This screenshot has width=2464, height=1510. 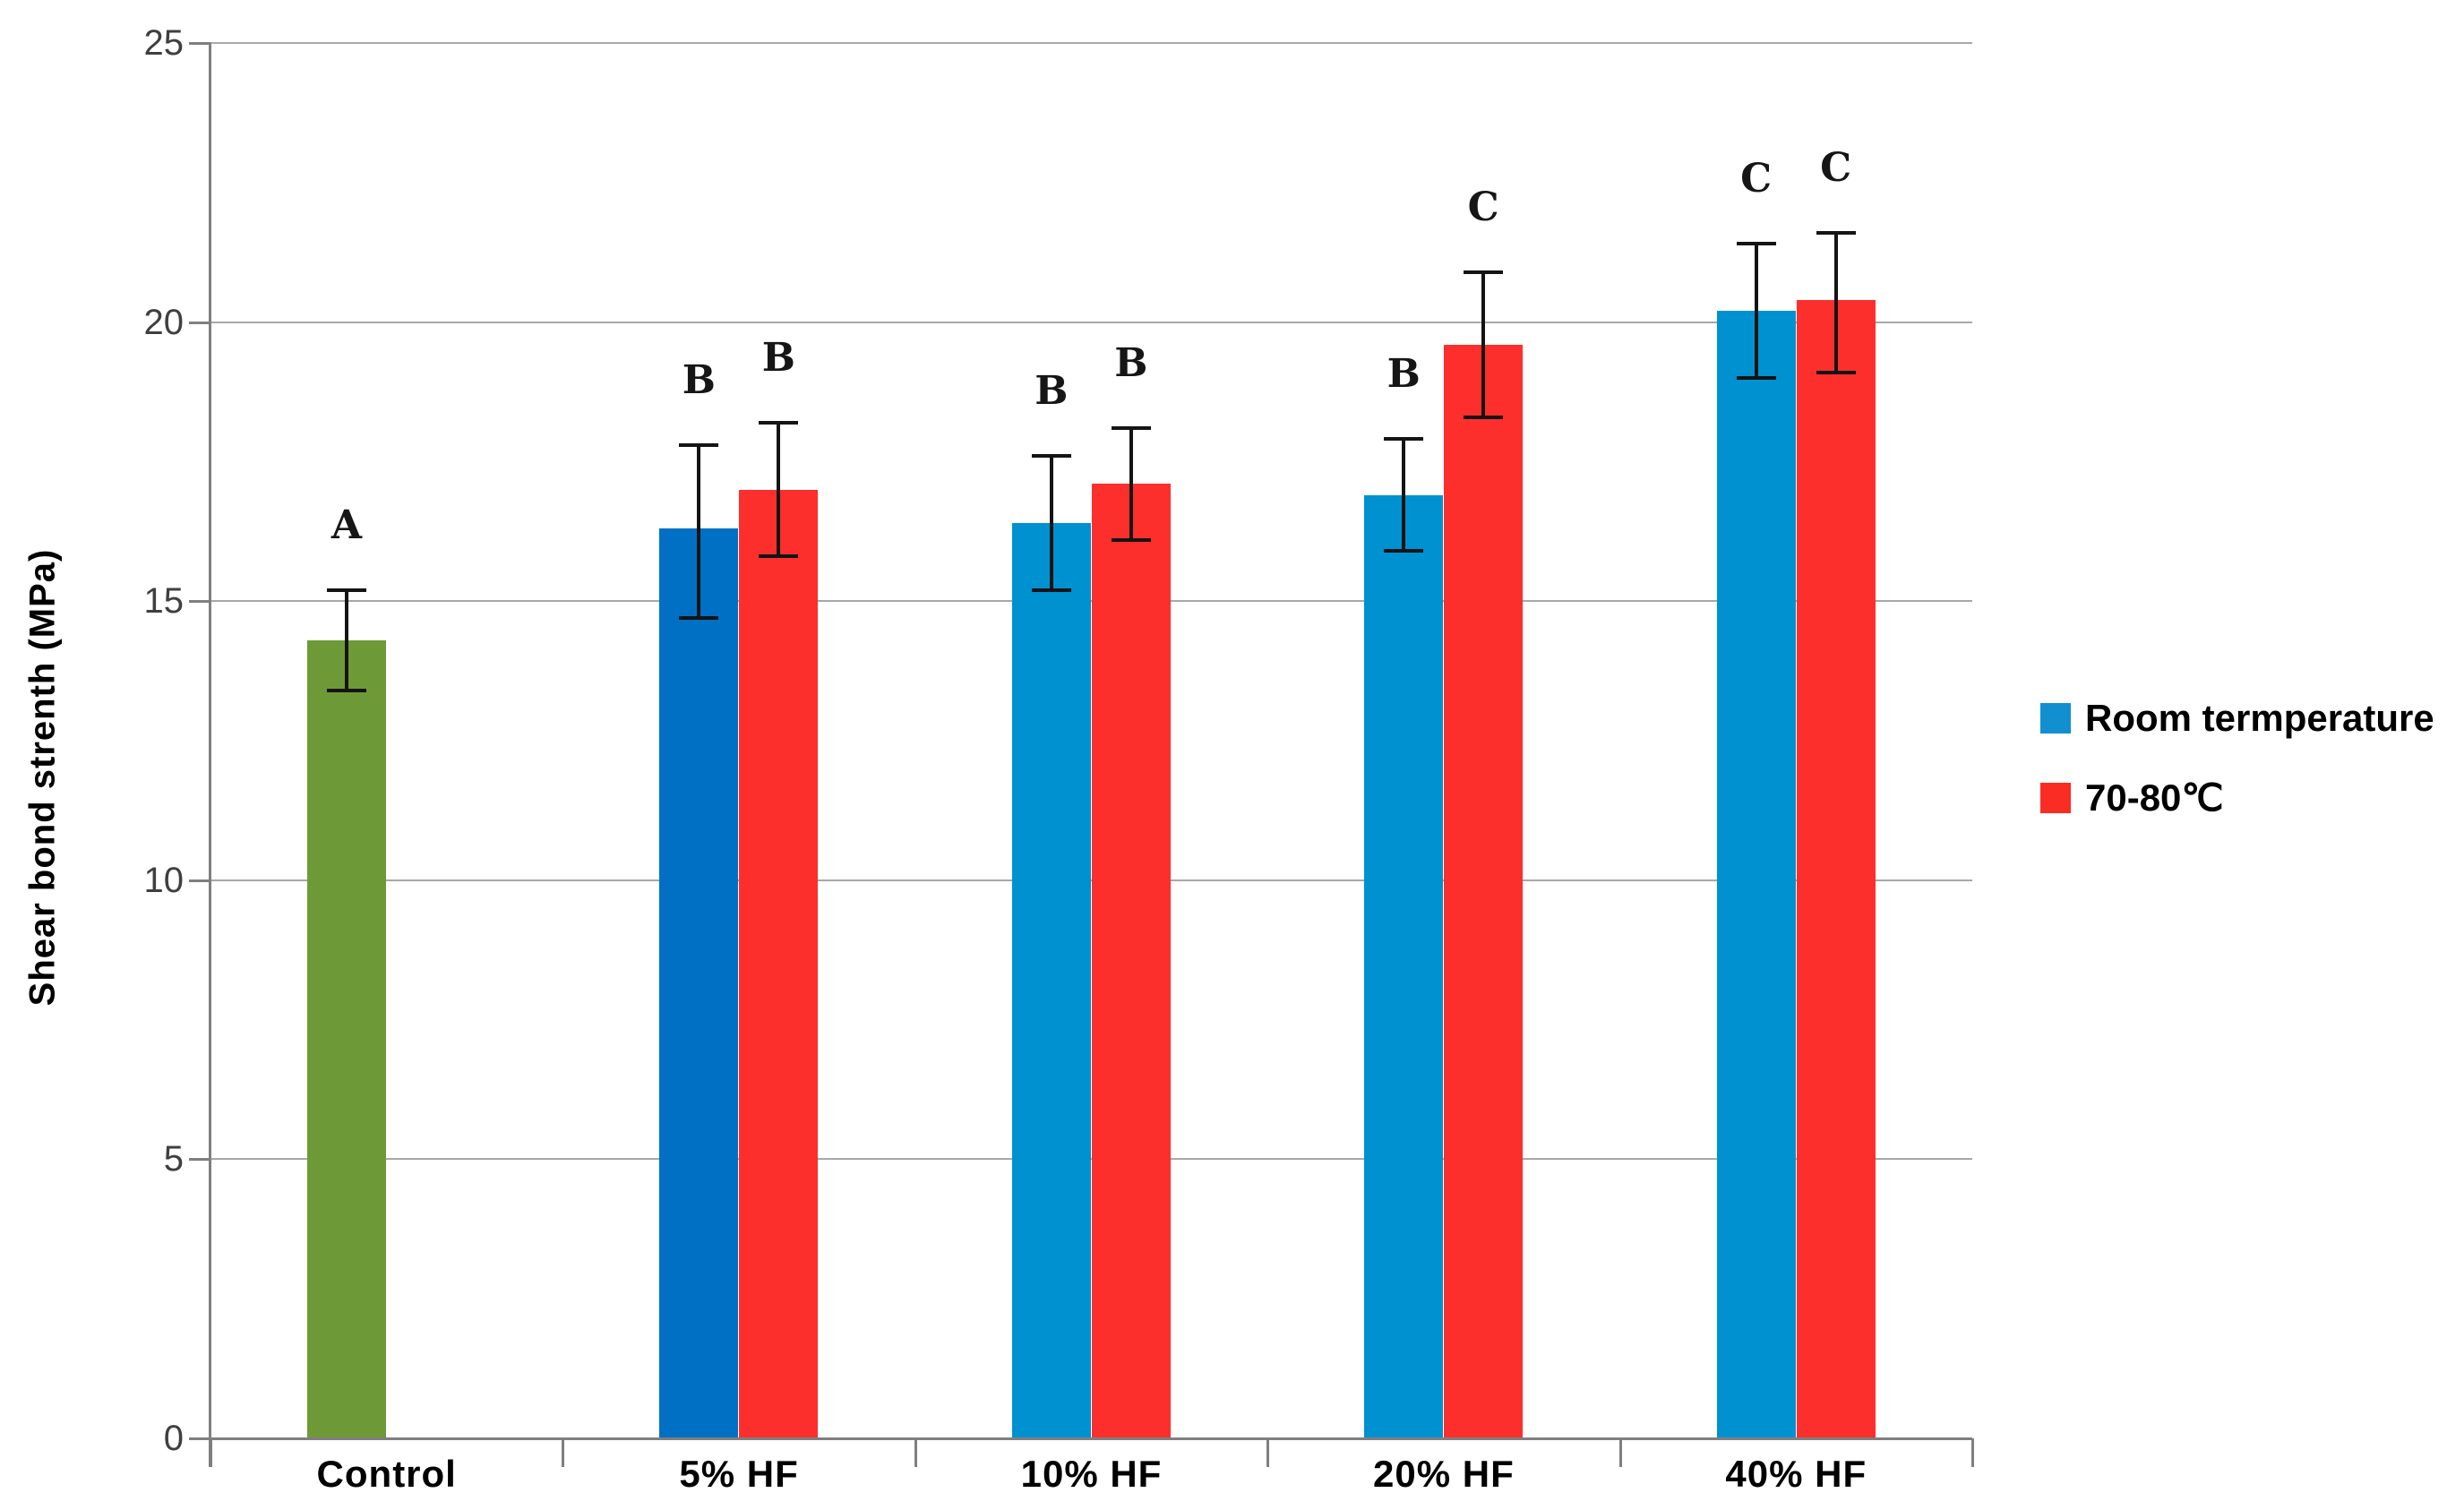 I want to click on legend-item: Room termperature, so click(x=2237, y=719).